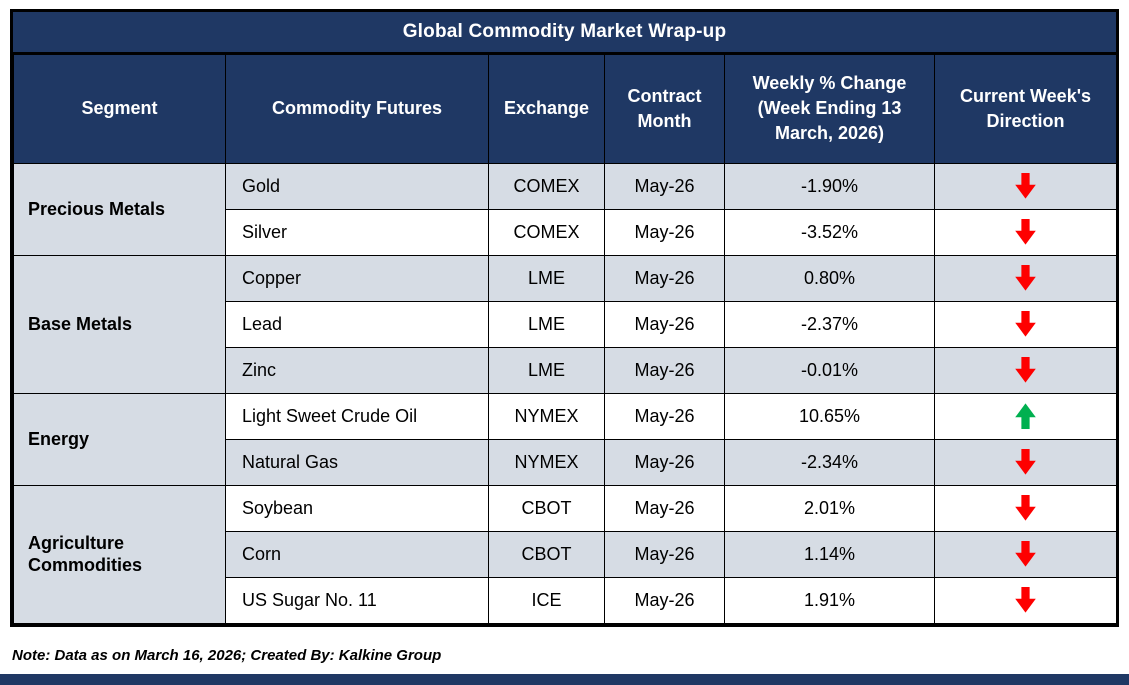 The image size is (1129, 685). I want to click on table-row: Precious Metals Gold COMEX May-26 -1.90%, so click(565, 209).